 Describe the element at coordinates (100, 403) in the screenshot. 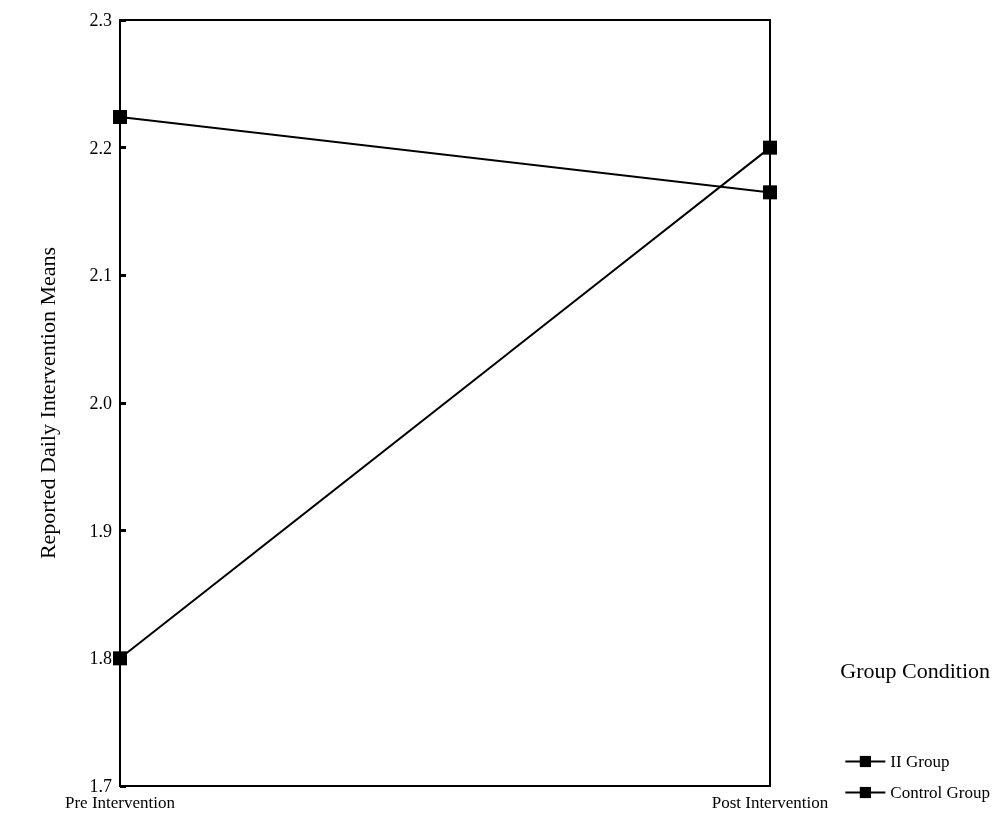

I see `y-tick-label: 2.0` at that location.